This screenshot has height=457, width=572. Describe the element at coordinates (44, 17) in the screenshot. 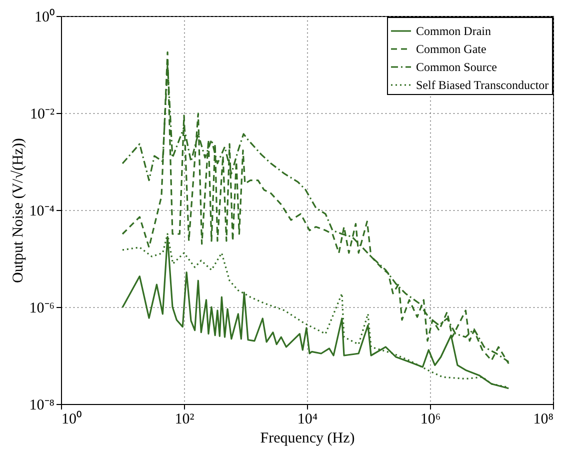

I see `y-tick-label: 10⁰` at that location.